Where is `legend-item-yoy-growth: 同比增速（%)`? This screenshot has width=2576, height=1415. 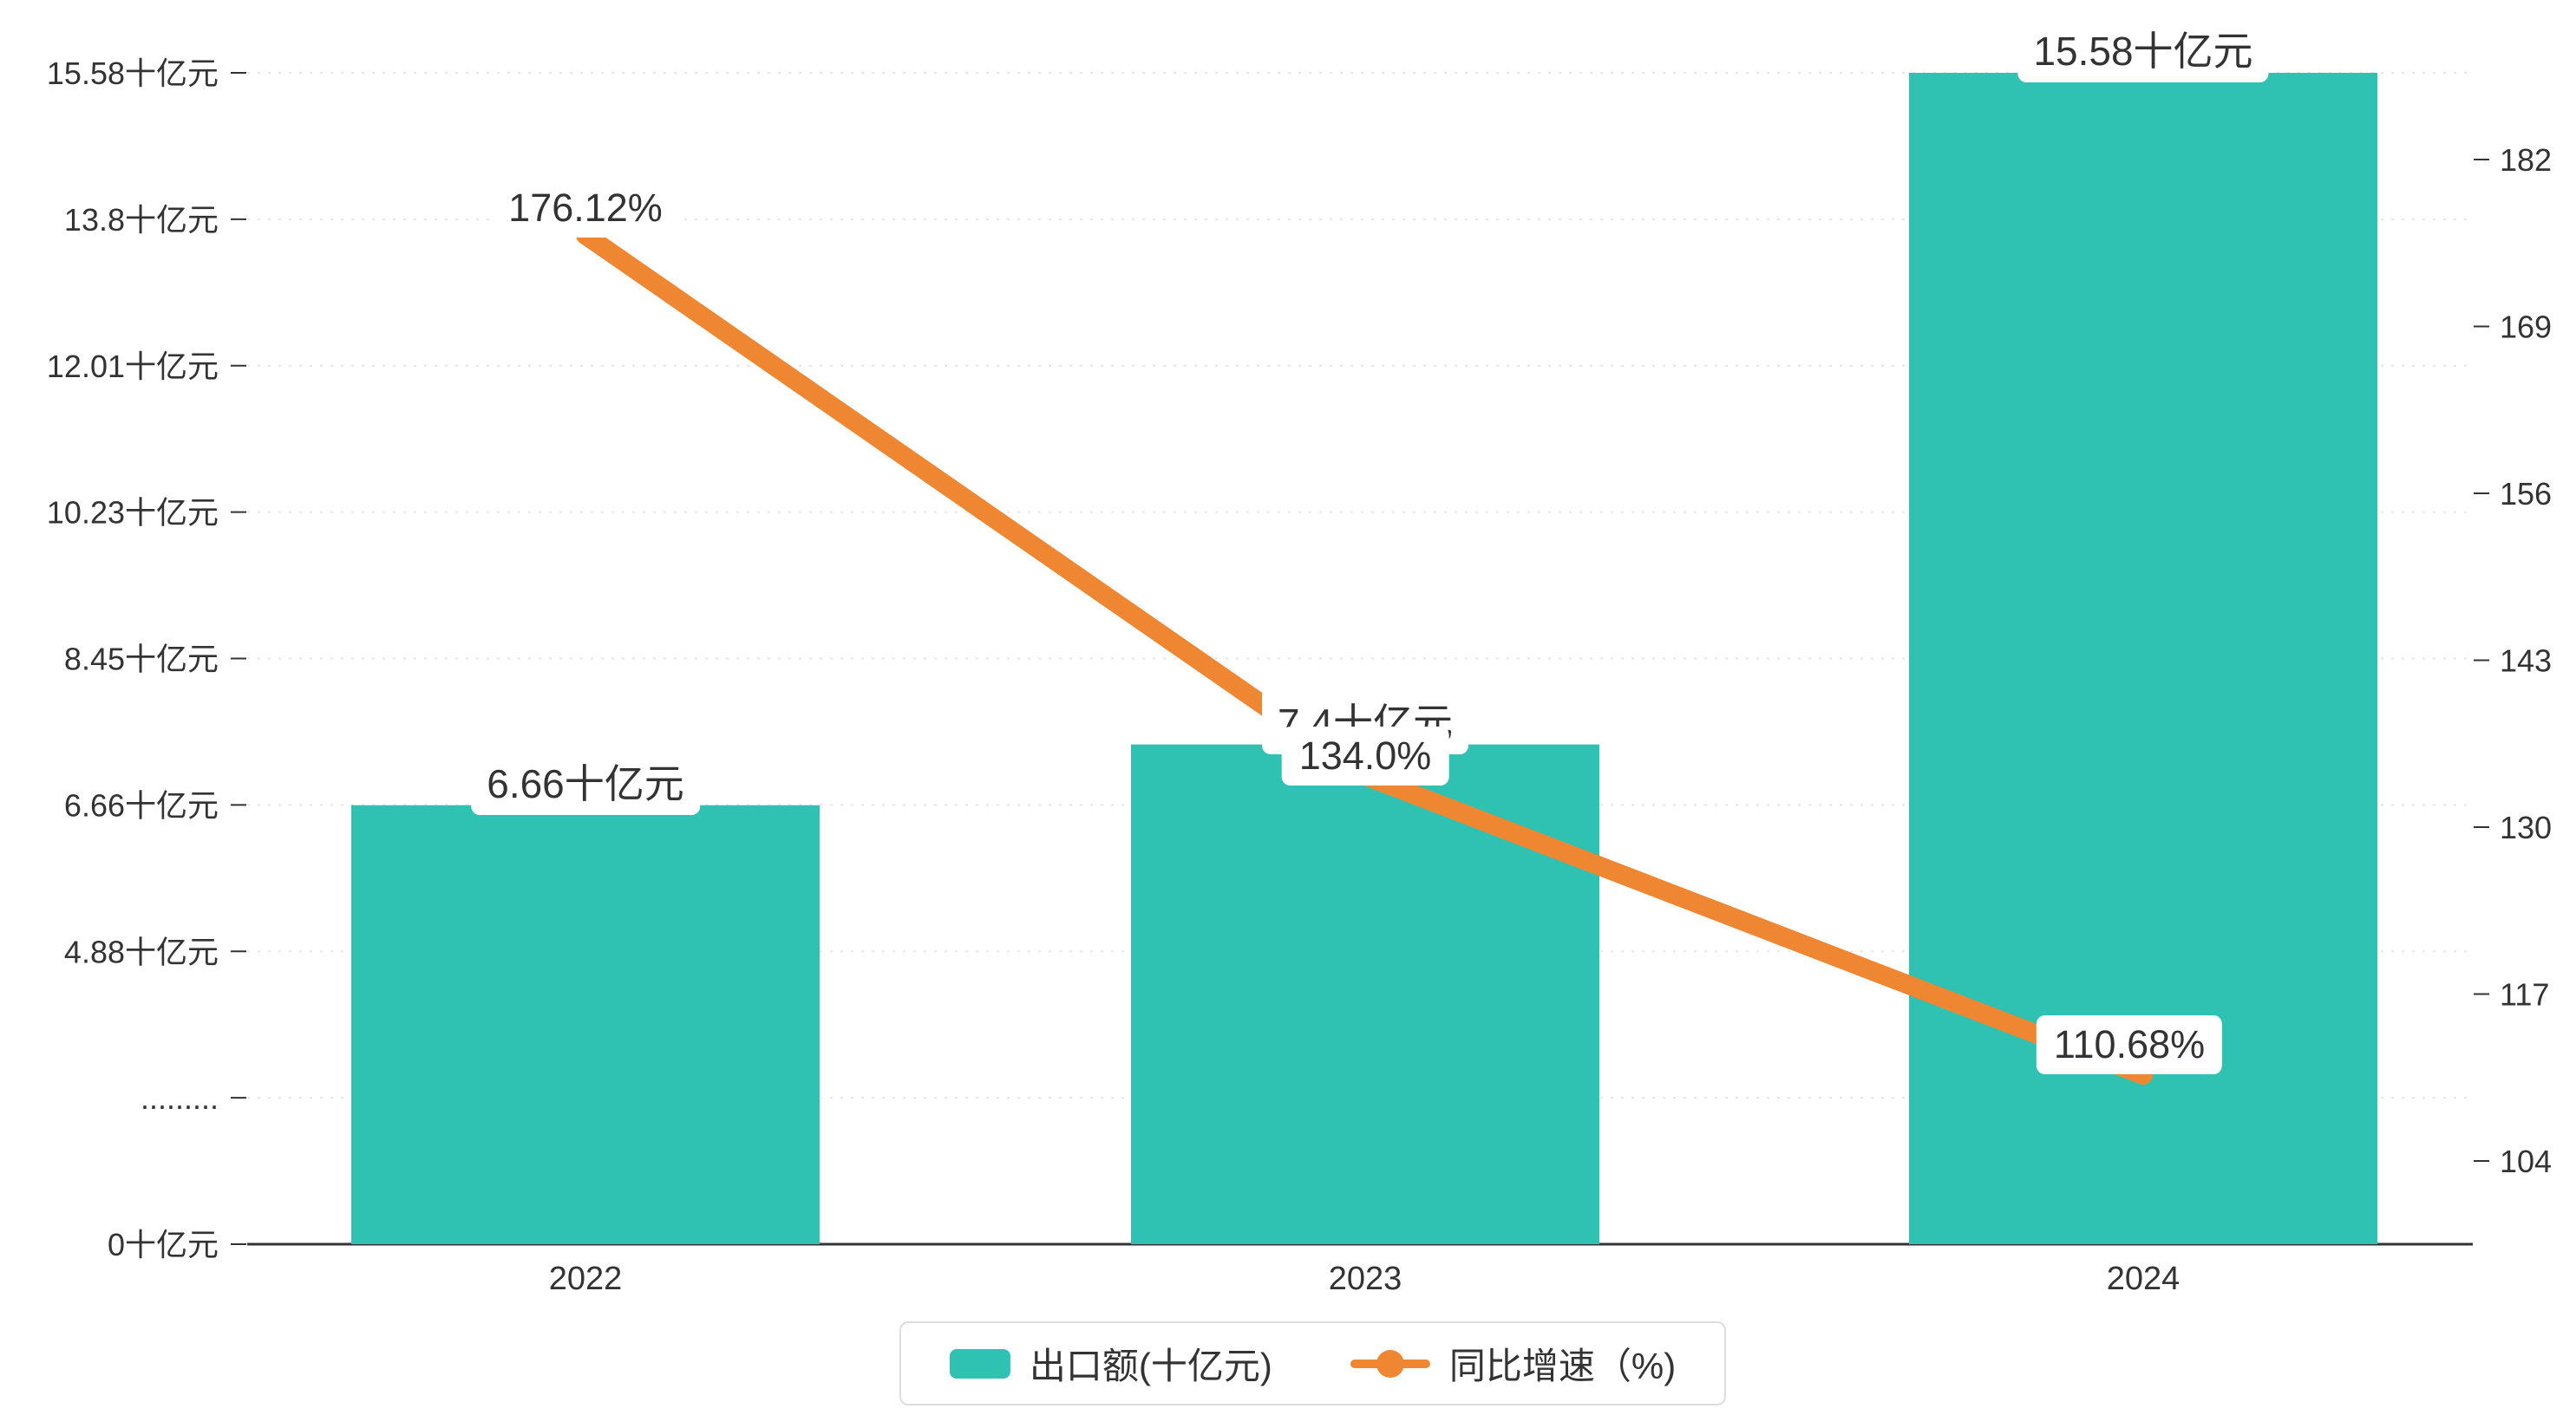 legend-item-yoy-growth: 同比增速（%) is located at coordinates (1513, 1363).